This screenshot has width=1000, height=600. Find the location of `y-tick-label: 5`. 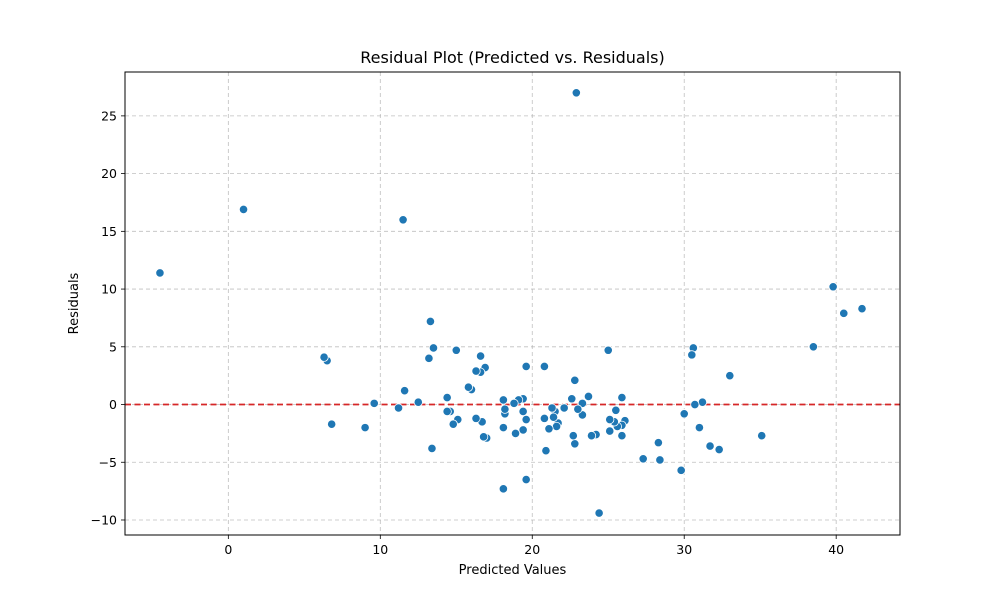

y-tick-label: 5 is located at coordinates (113, 346).